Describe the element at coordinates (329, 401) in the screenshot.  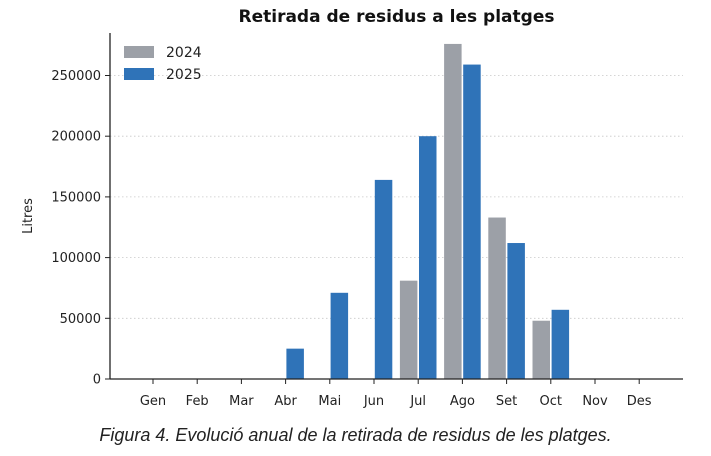
I see `x-tick-label-mai: Mai` at that location.